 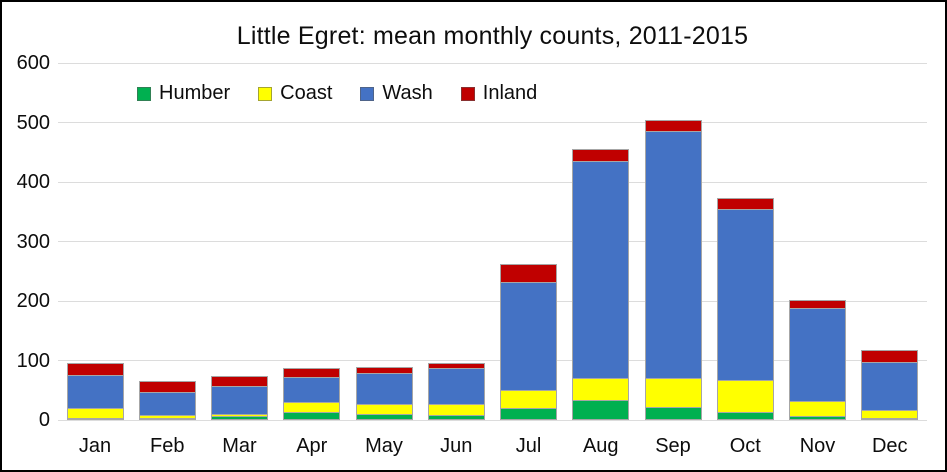 What do you see at coordinates (239, 446) in the screenshot?
I see `x-tick-label-mar: Mar` at bounding box center [239, 446].